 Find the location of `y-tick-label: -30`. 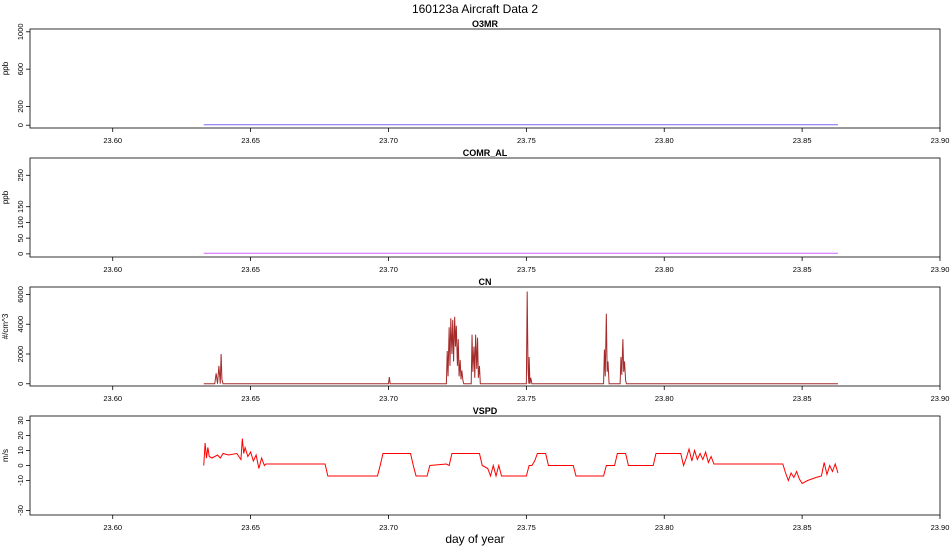

y-tick-label: -30 is located at coordinates (20, 510).